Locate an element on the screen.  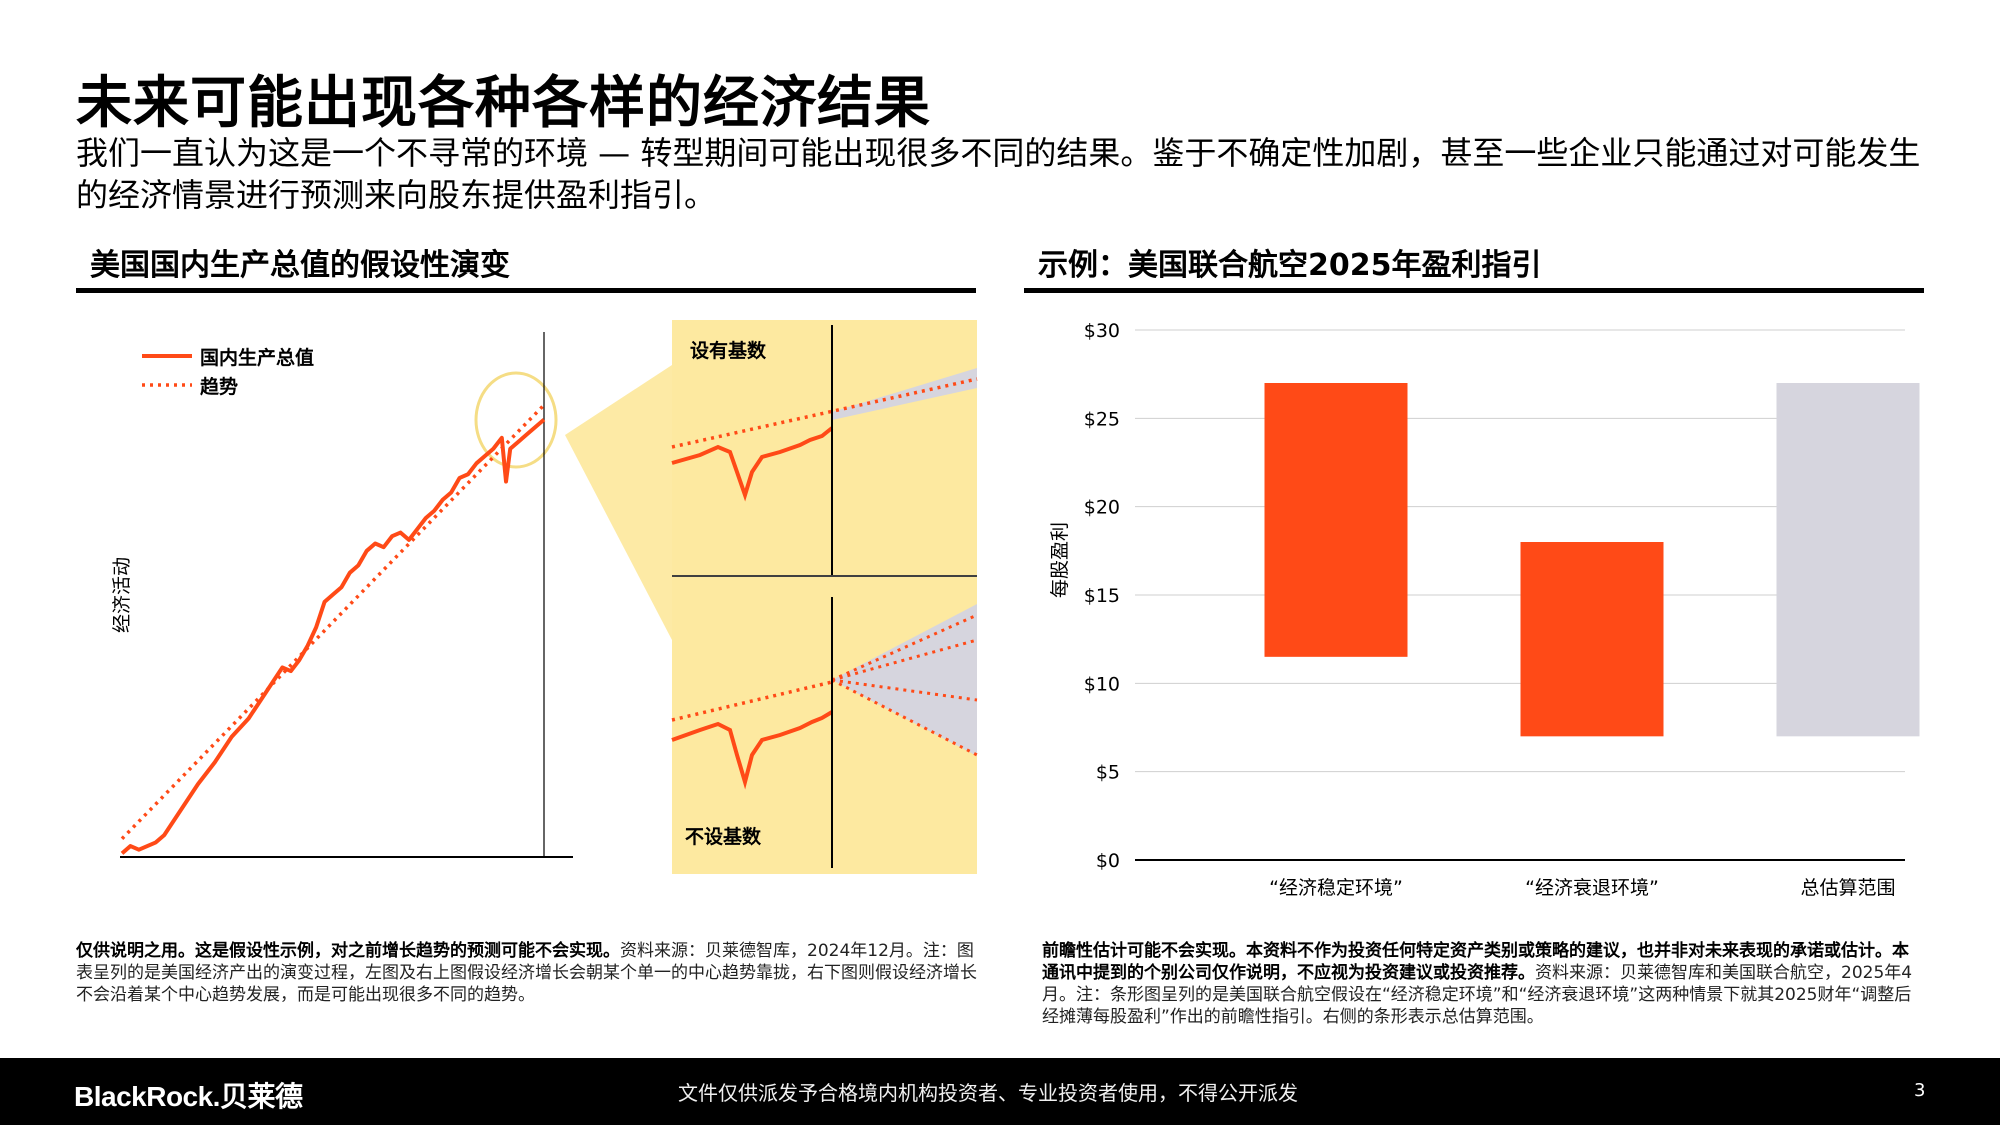
gdp-y-axis-label: 经济活动 is located at coordinates (122, 595).